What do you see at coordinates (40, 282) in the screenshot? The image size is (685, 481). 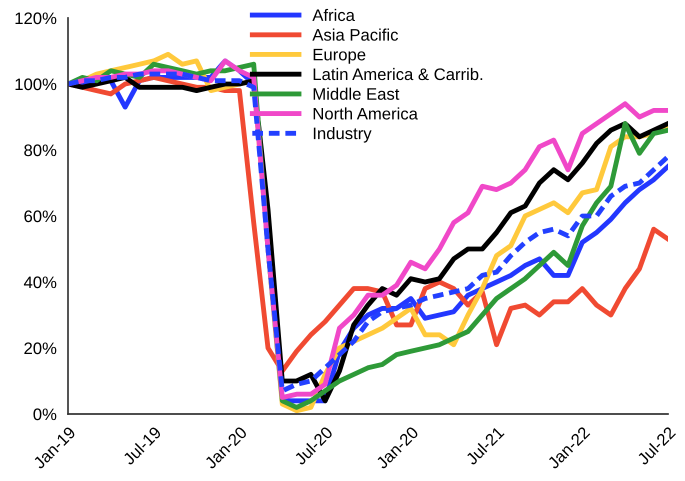 I see `y-tick-label: 40%` at bounding box center [40, 282].